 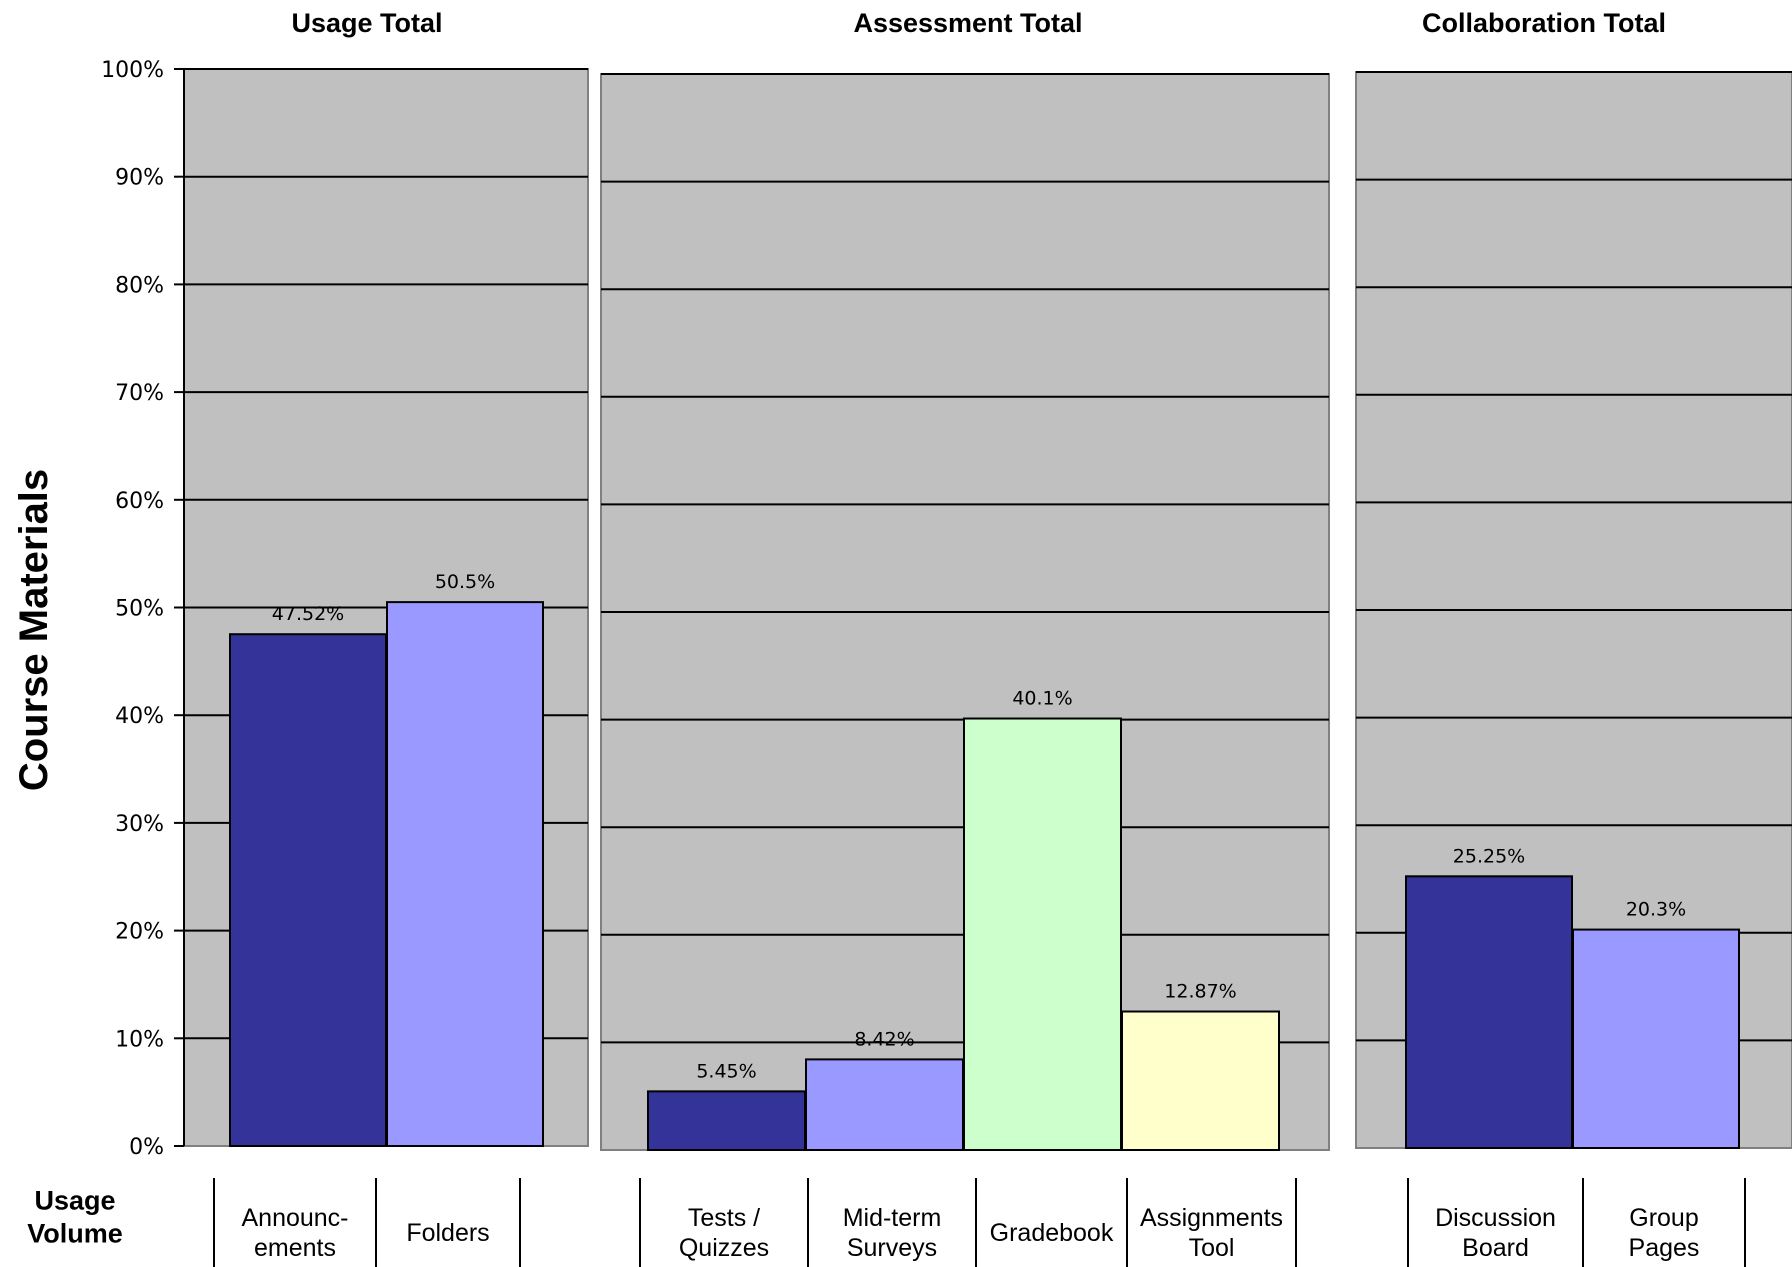 What do you see at coordinates (139, 609) in the screenshot?
I see `y-tick-label: 50%` at bounding box center [139, 609].